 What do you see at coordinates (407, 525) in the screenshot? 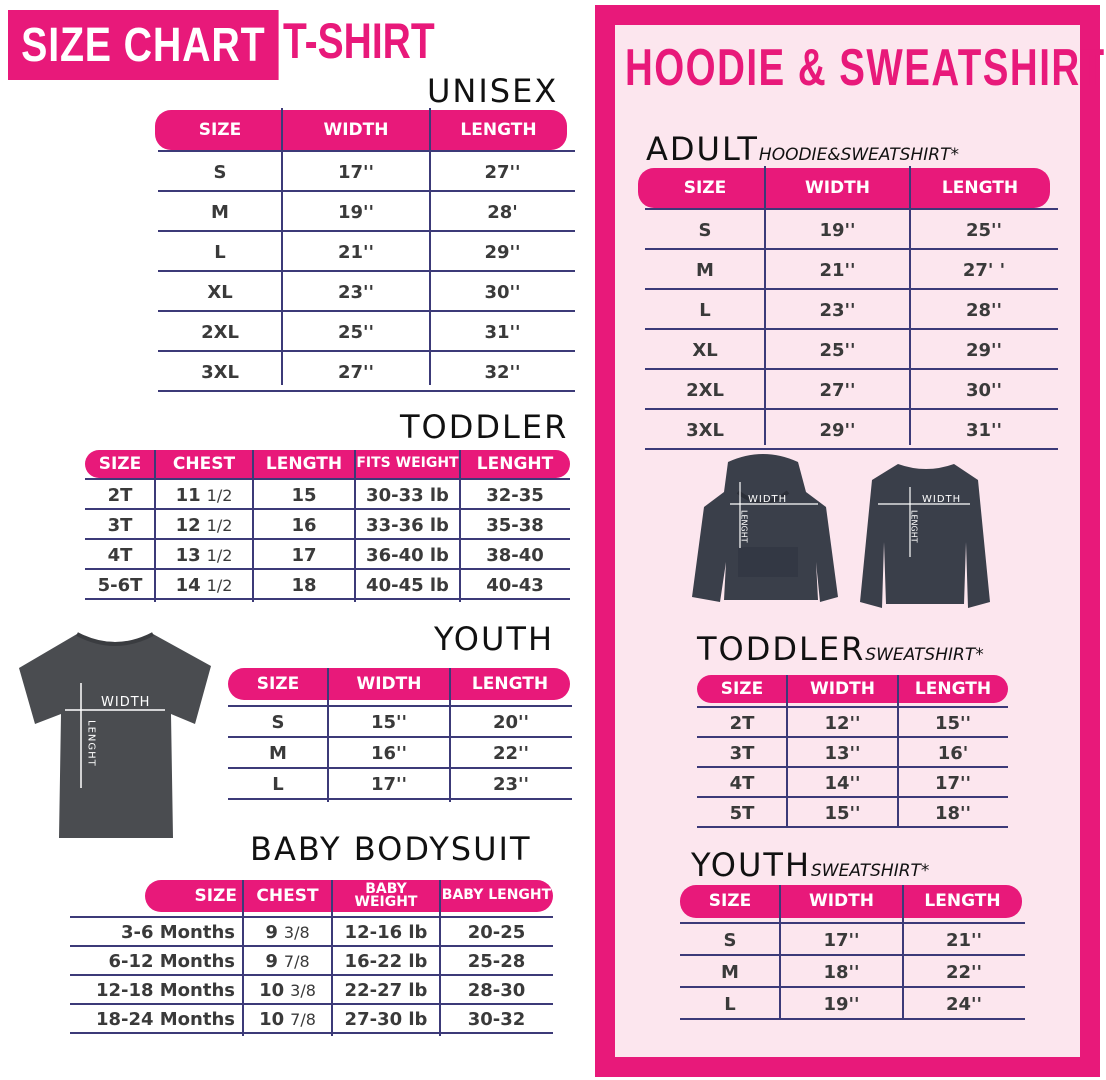
I see `table-cell: 33-36 lb` at bounding box center [407, 525].